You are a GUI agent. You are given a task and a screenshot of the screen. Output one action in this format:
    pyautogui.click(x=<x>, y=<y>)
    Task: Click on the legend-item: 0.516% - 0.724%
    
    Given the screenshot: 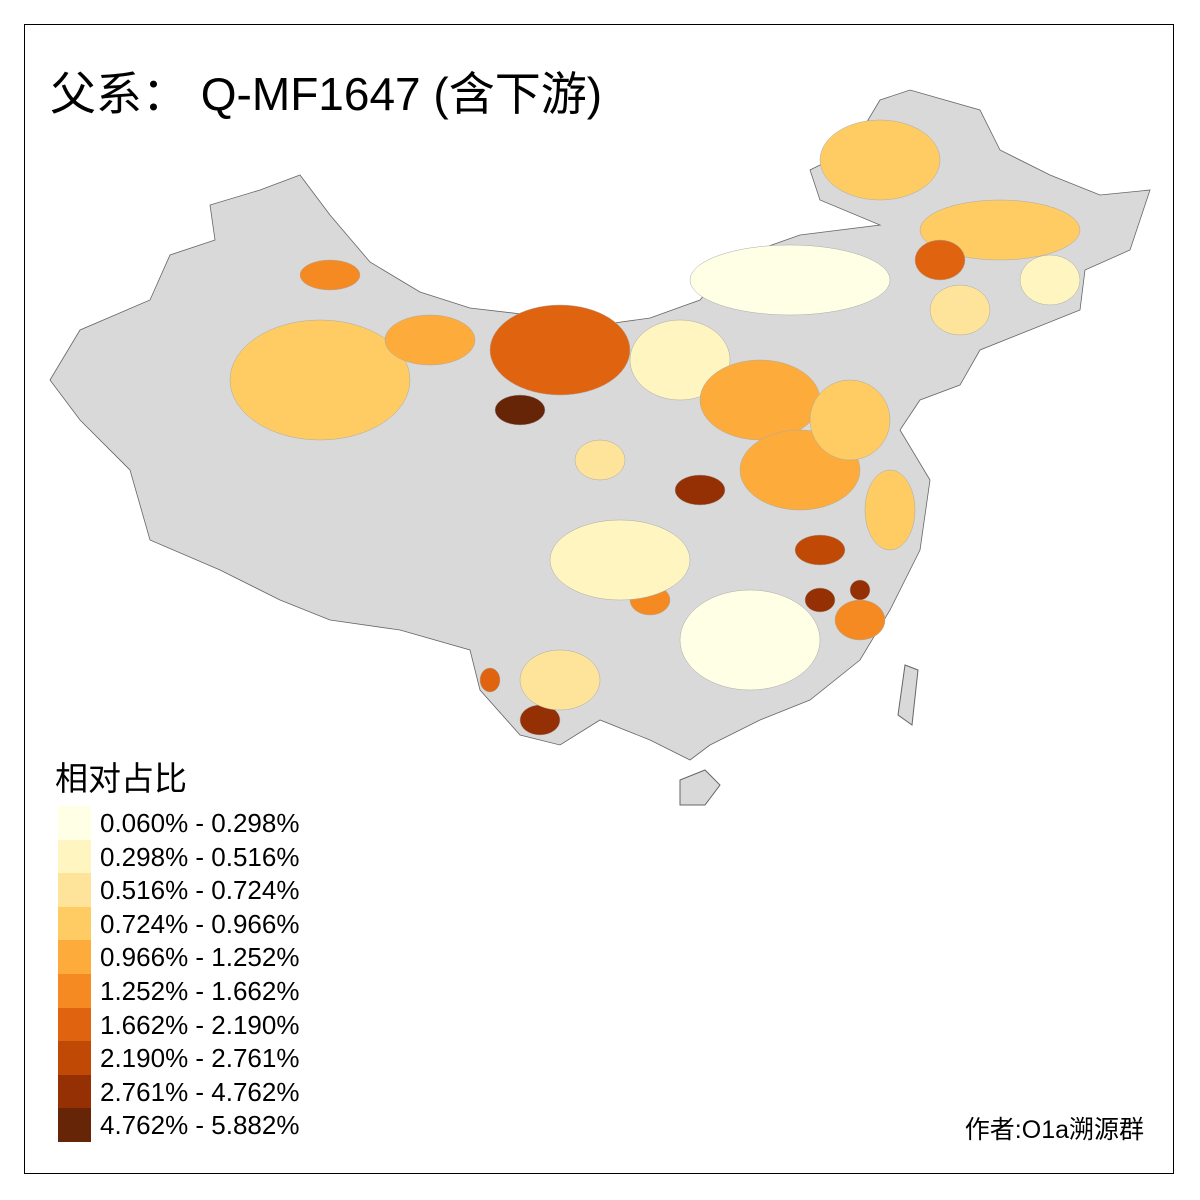 What is the action you would take?
    pyautogui.click(x=208, y=890)
    